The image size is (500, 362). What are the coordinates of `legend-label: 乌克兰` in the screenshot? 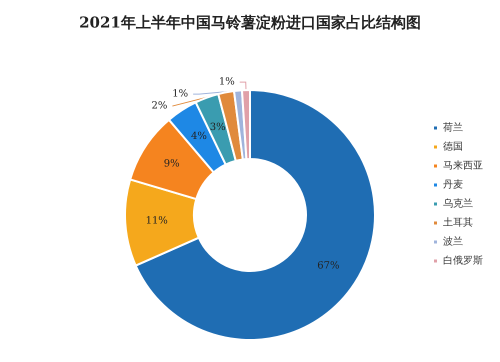 It's located at (458, 204).